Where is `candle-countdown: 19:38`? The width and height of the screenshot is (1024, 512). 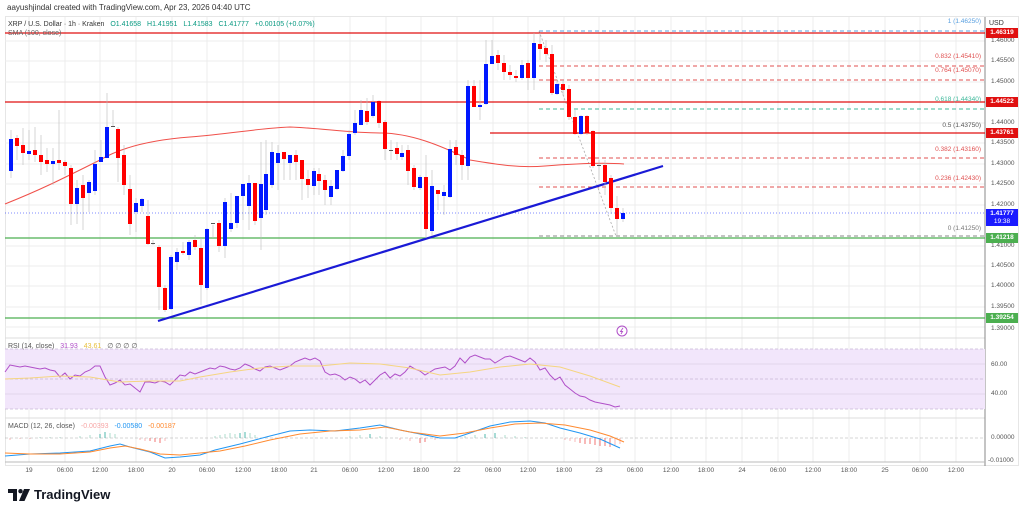
candle-countdown: 19:38 is located at coordinates (1002, 221).